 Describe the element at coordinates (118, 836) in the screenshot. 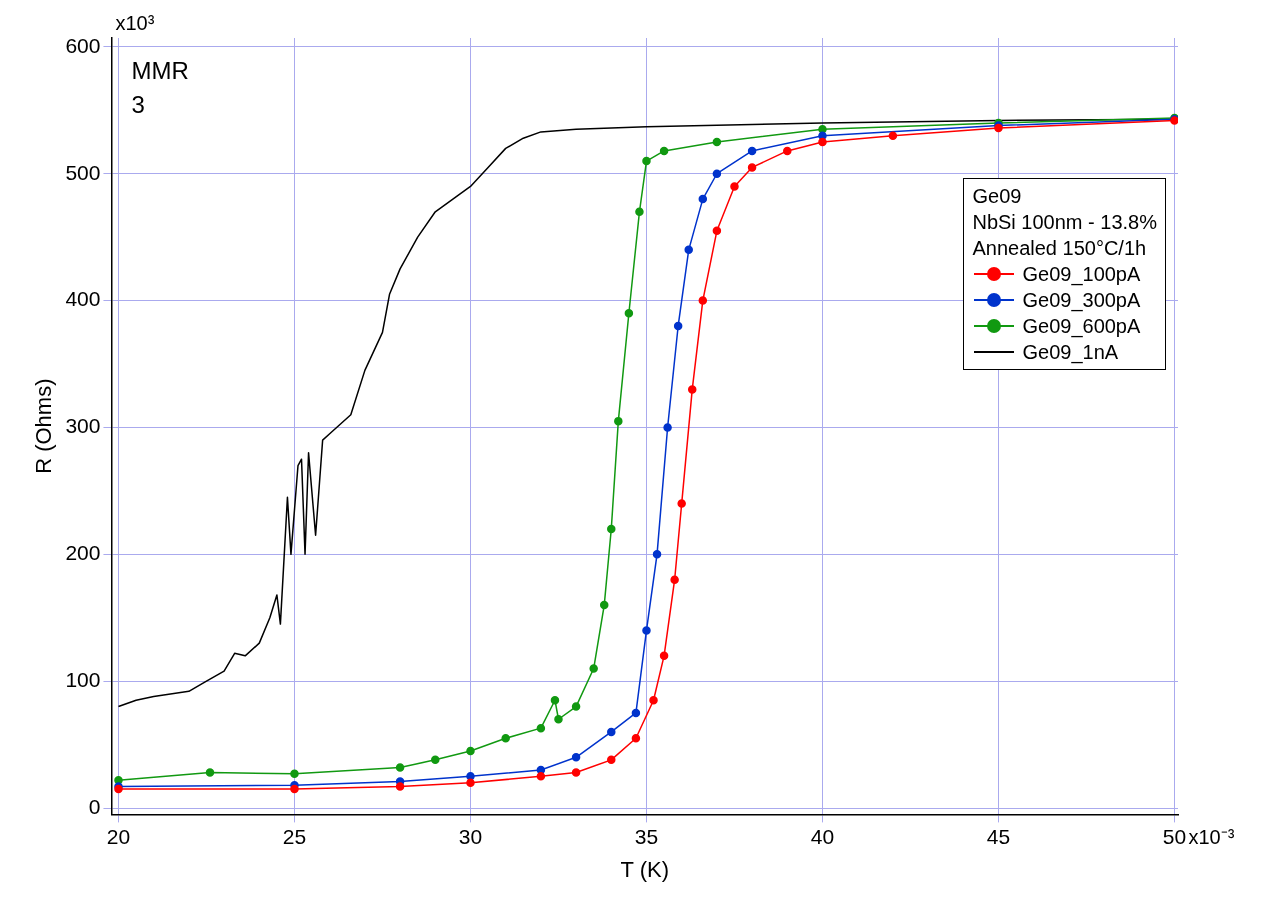

I see `x-tick-label: 20` at that location.